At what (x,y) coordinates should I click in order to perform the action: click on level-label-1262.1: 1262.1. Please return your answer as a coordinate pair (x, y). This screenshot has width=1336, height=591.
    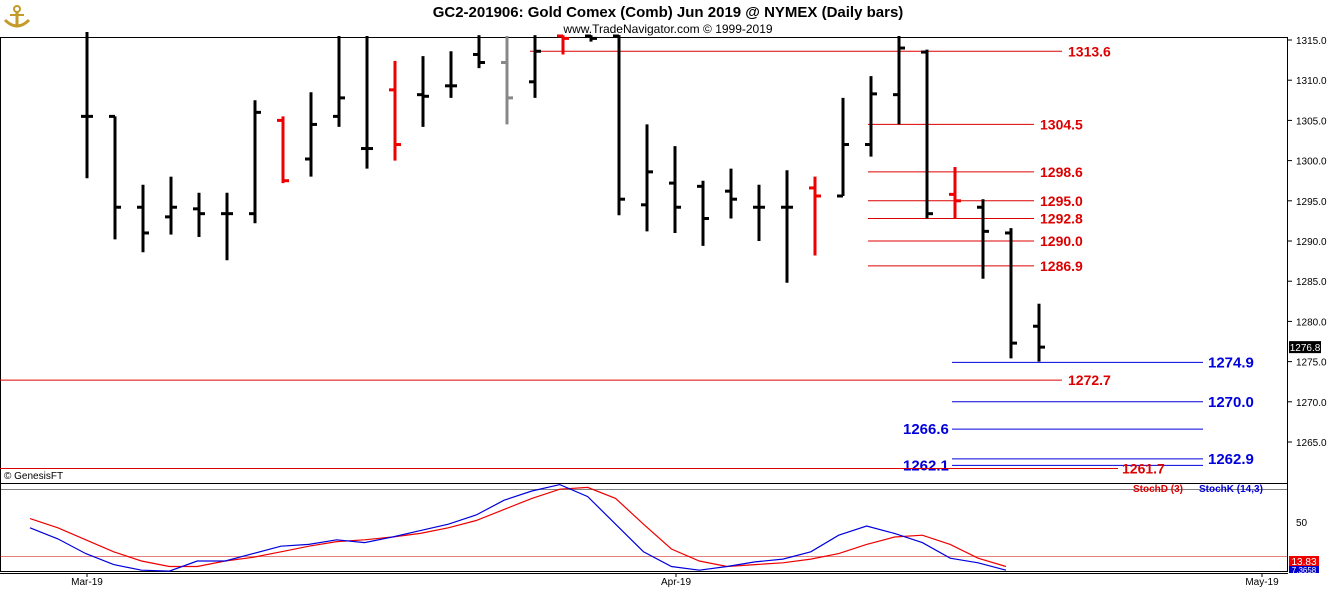
    Looking at the image, I should click on (926, 465).